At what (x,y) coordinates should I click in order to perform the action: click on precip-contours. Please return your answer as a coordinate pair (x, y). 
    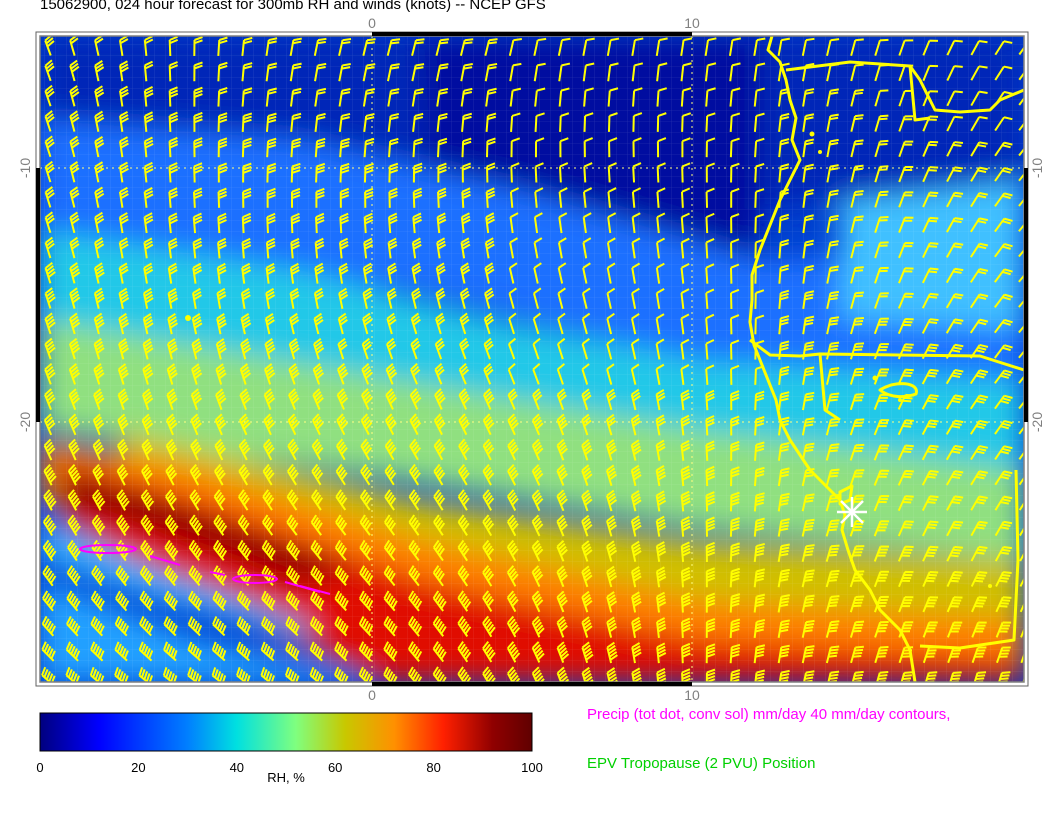
    Looking at the image, I should click on (205, 569).